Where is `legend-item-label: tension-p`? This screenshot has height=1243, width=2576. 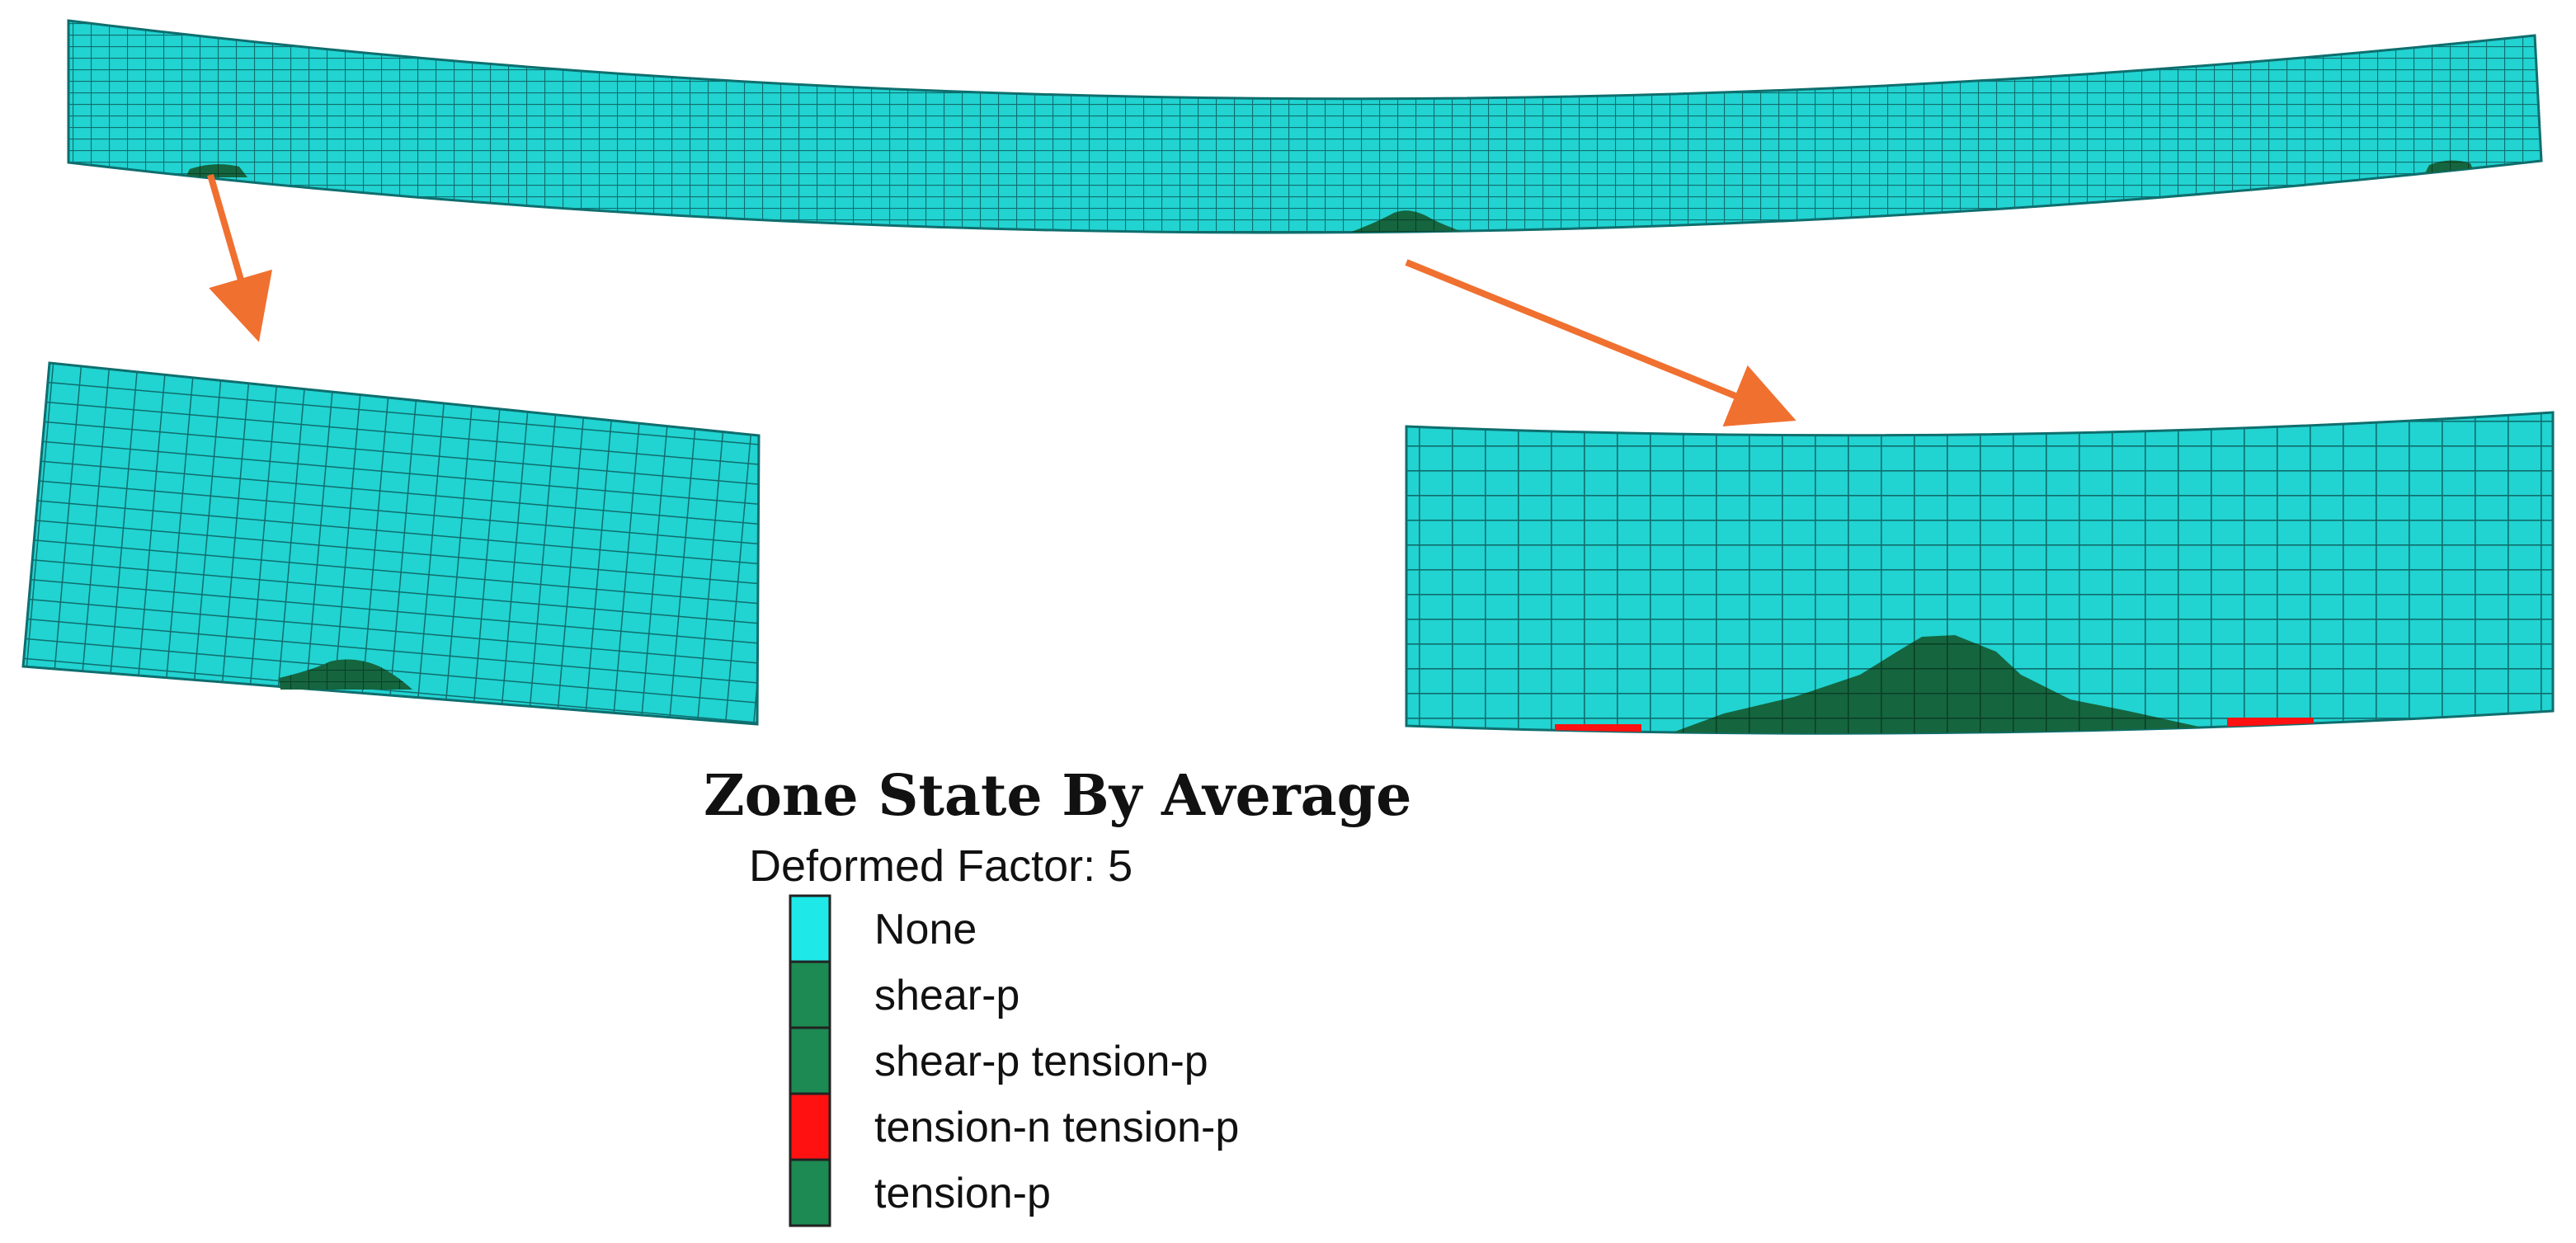
legend-item-label: tension-p is located at coordinates (963, 1193).